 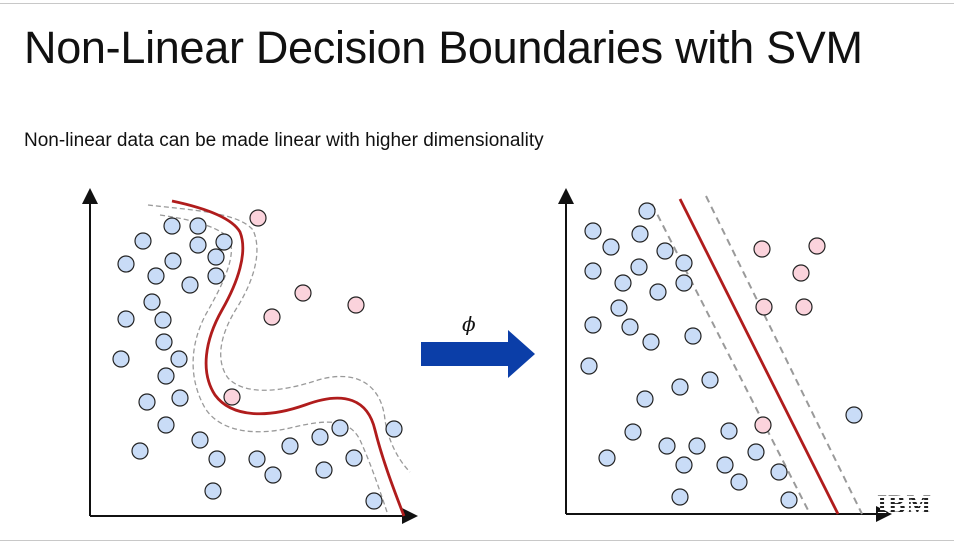 What do you see at coordinates (731, 359) in the screenshot?
I see `right-margin-left` at bounding box center [731, 359].